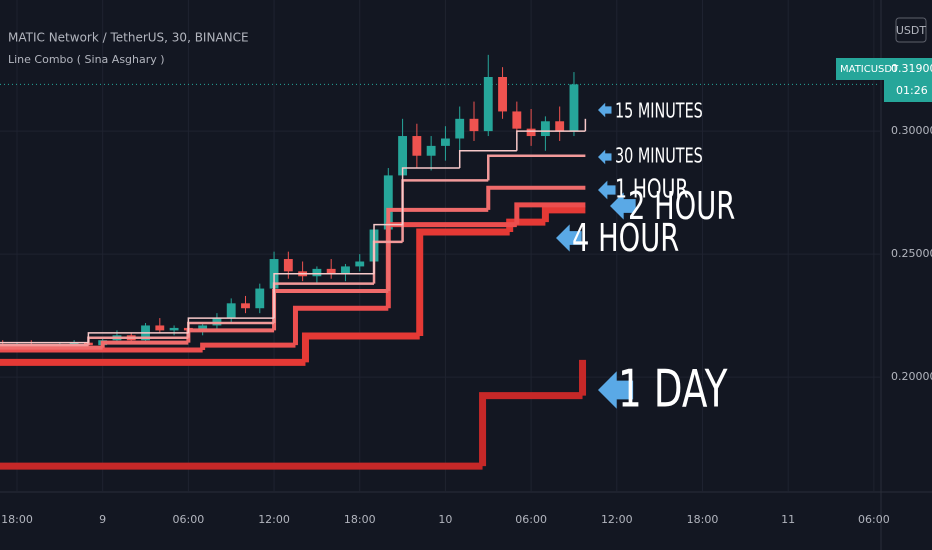 The image size is (932, 550). I want to click on line-label: 4 HOUR, so click(625, 237).